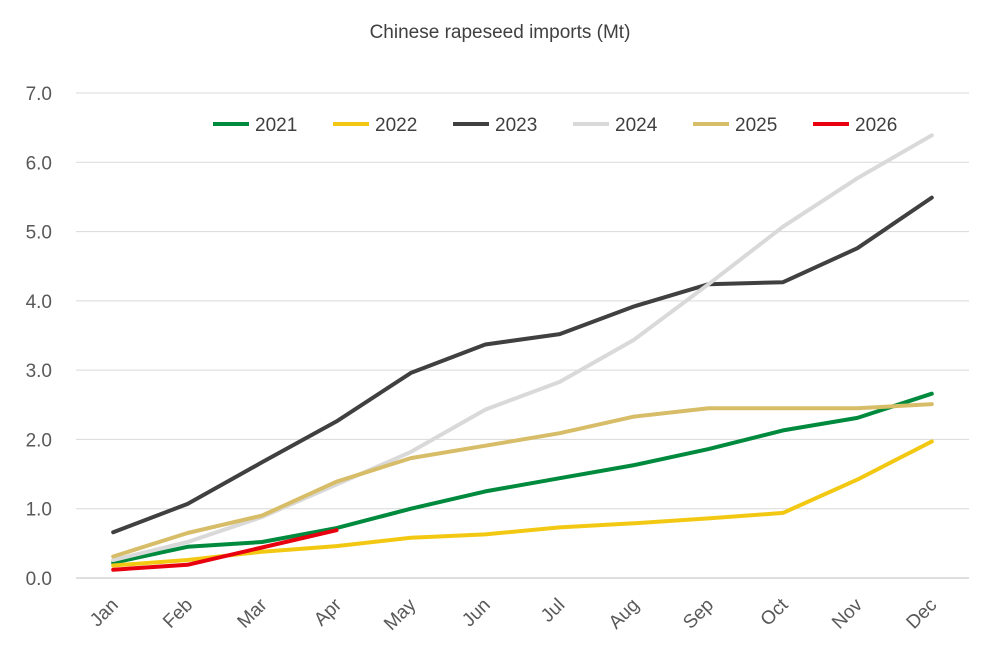 Image resolution: width=1000 pixels, height=667 pixels. What do you see at coordinates (39, 371) in the screenshot?
I see `y-tick-label: 3.0` at bounding box center [39, 371].